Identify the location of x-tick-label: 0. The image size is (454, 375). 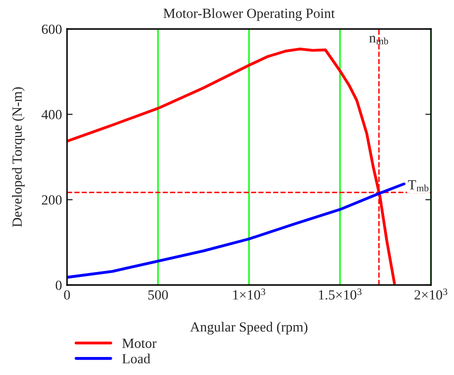
(67, 295).